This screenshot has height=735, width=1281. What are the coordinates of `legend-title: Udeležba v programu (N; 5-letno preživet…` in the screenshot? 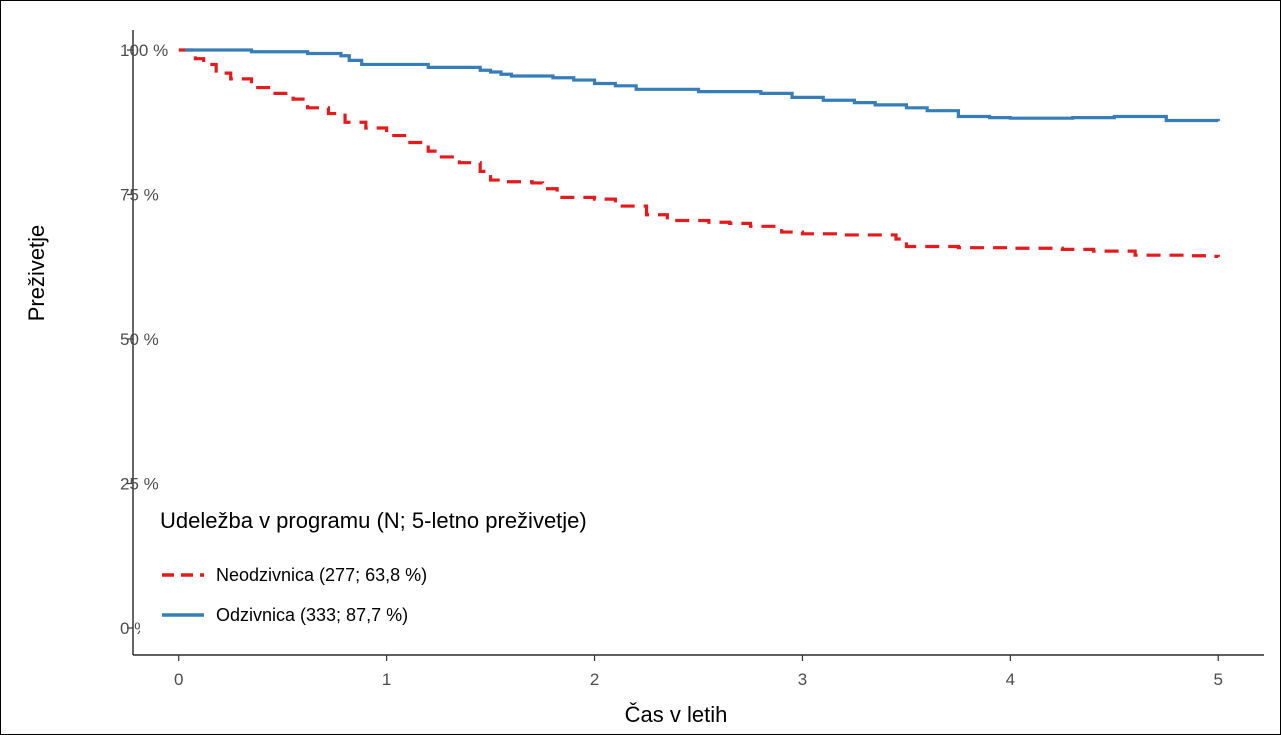 It's located at (373, 520).